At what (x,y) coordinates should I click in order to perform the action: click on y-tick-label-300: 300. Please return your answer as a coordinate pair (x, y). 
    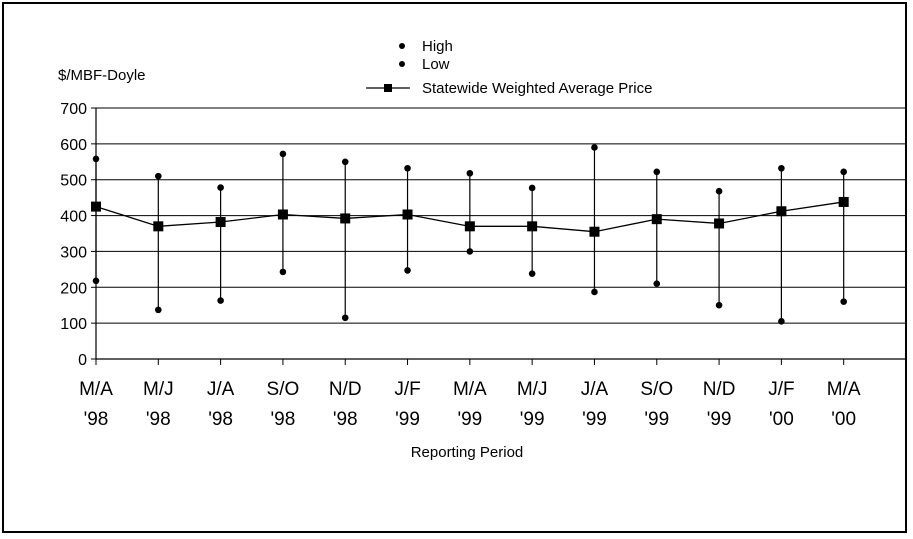
    Looking at the image, I should click on (73, 252).